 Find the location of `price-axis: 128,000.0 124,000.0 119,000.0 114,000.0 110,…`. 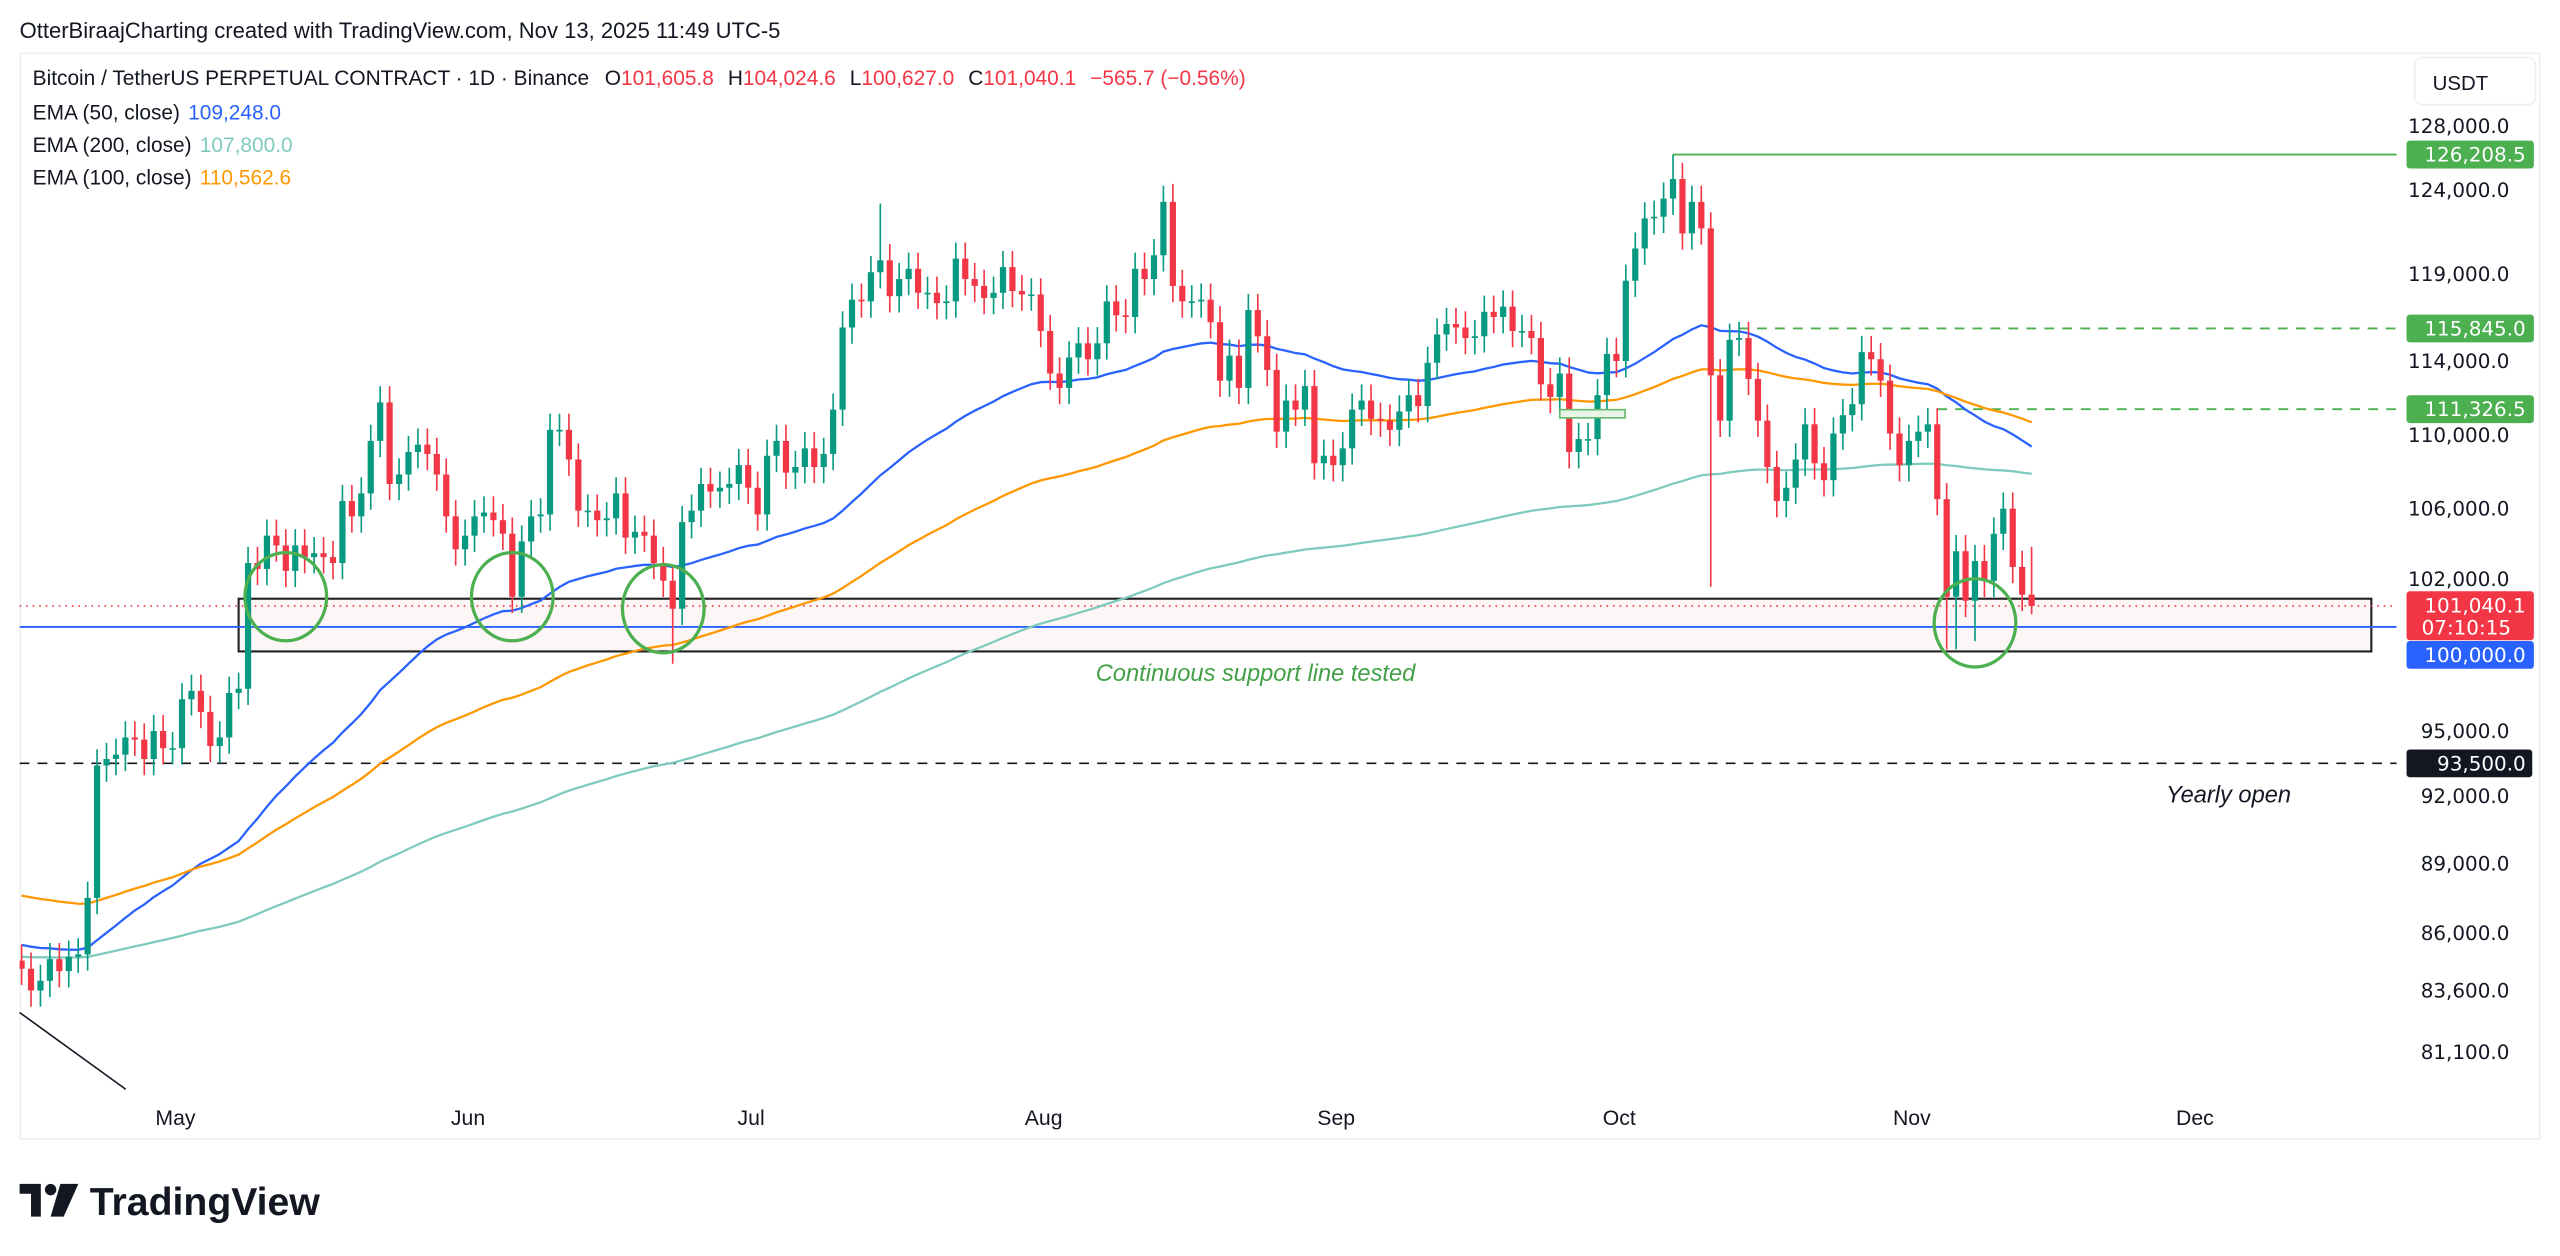

price-axis: 128,000.0 124,000.0 119,000.0 114,000.0 110,… is located at coordinates (2470, 589).